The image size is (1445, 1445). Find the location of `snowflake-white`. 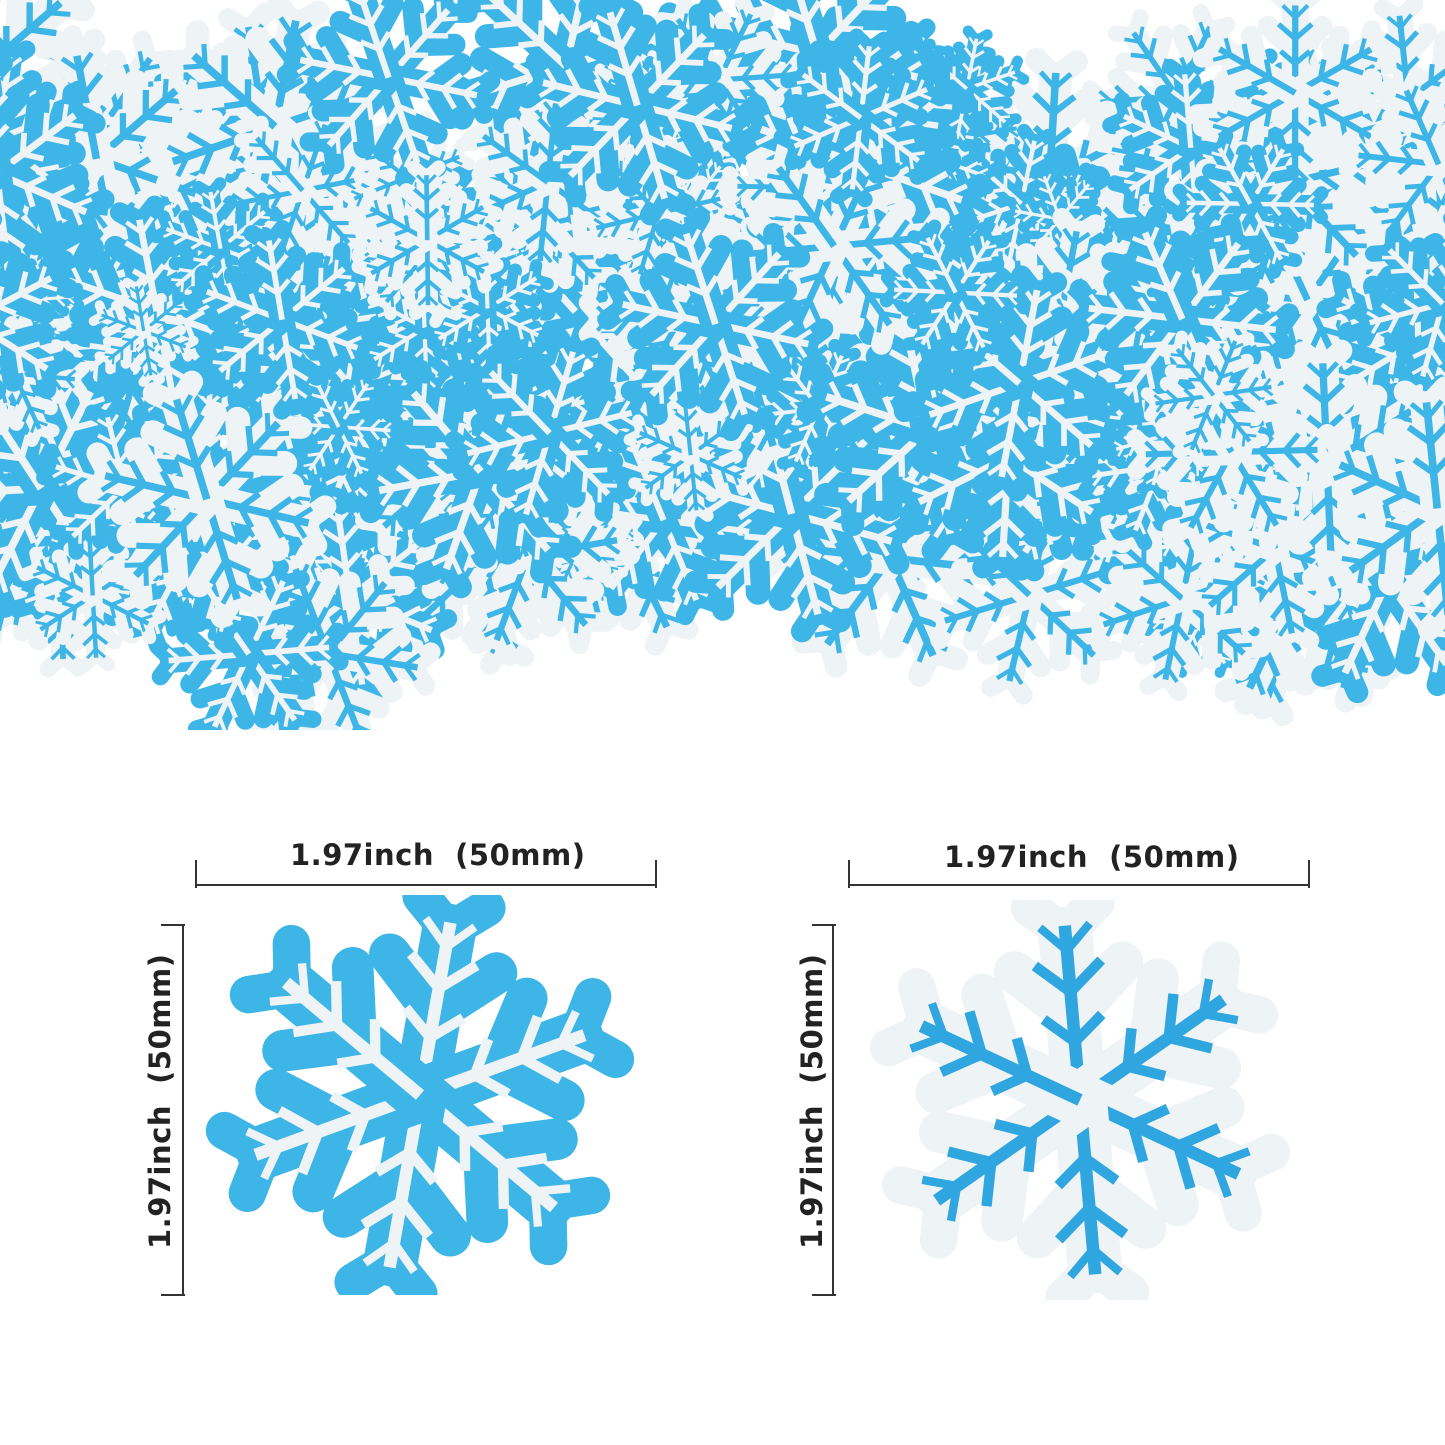

snowflake-white is located at coordinates (1080, 1100).